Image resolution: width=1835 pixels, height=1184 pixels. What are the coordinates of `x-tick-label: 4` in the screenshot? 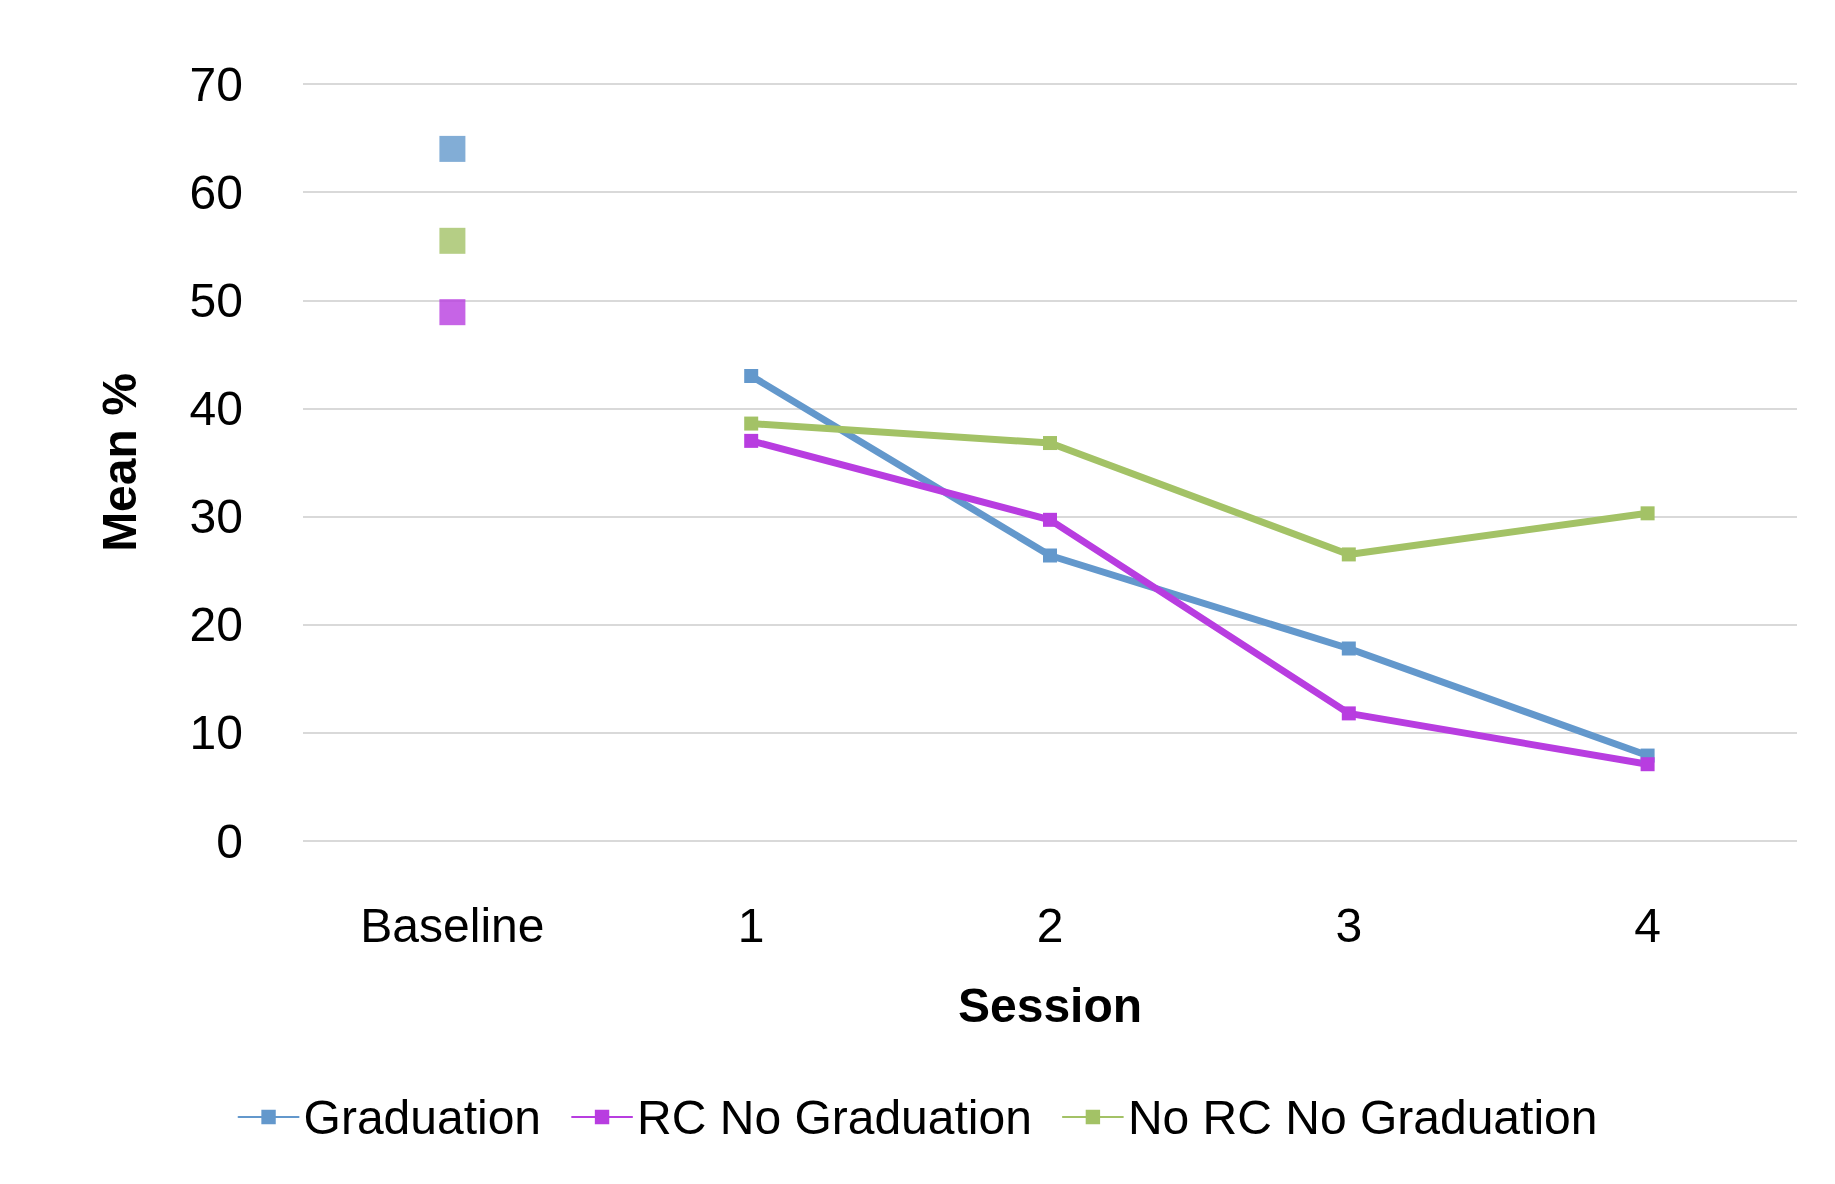 It's located at (1647, 925).